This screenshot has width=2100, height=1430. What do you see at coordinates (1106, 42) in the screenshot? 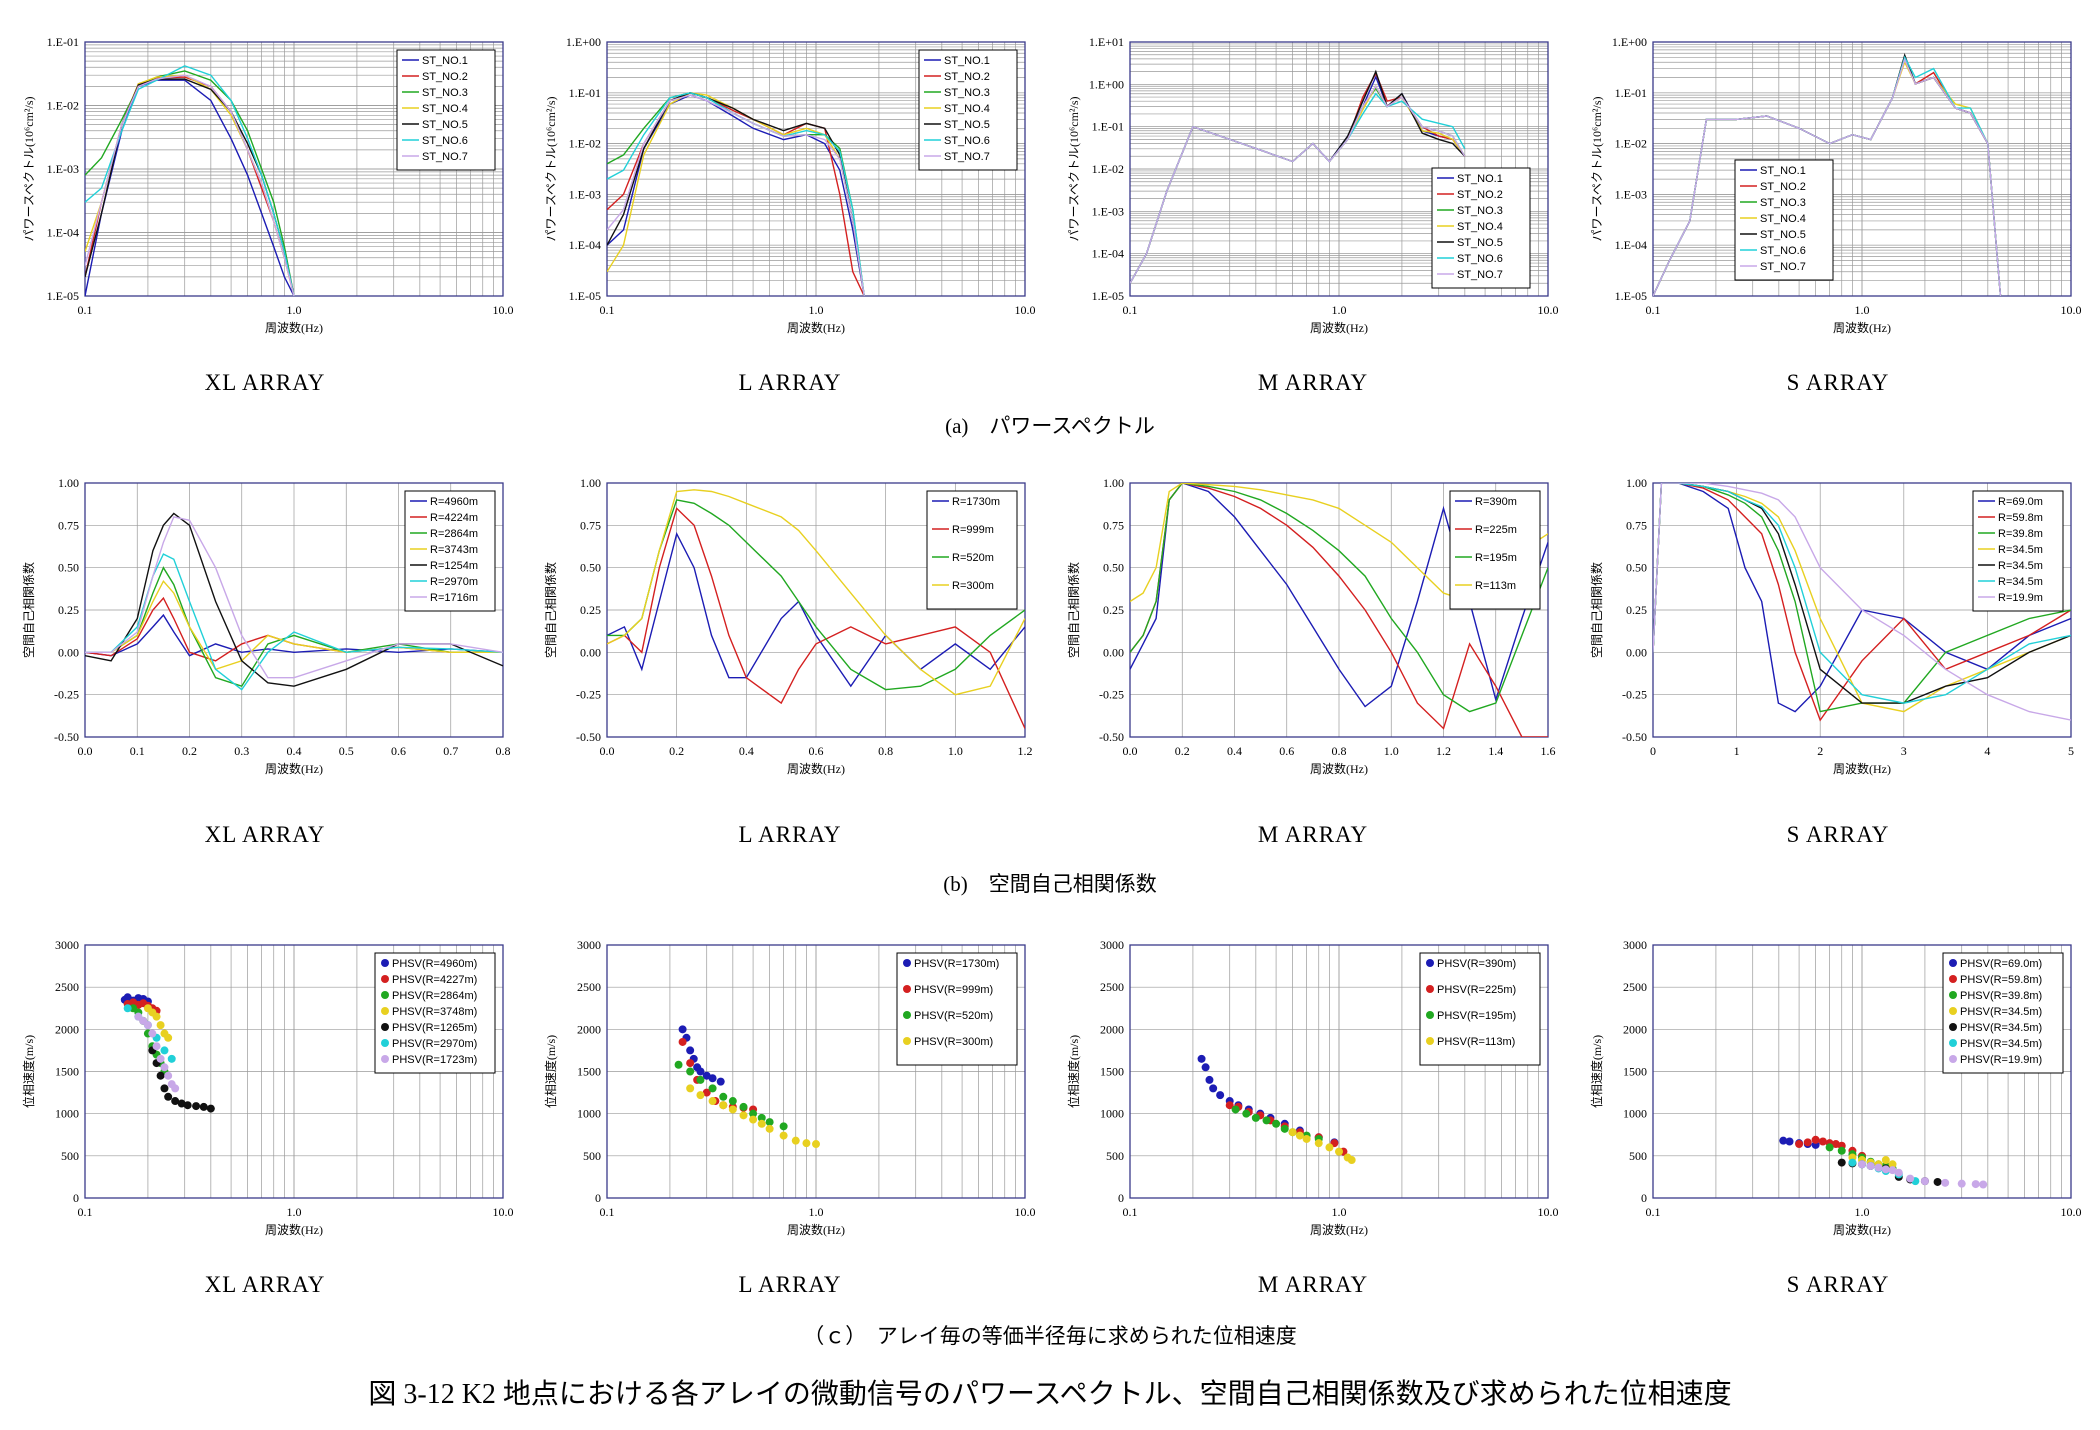
I see `y-tick-label: 1.E+01` at bounding box center [1106, 42].